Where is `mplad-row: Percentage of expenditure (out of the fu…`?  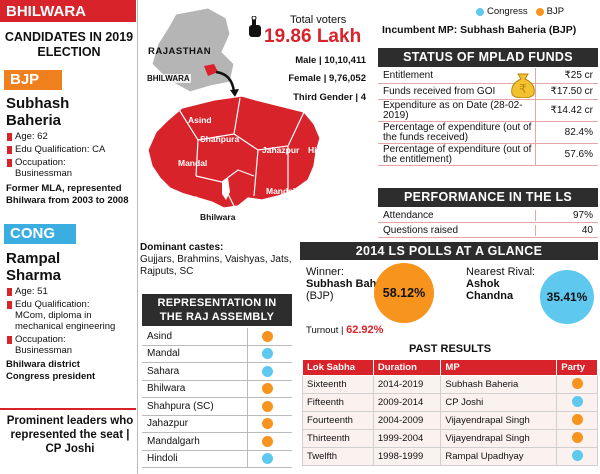 mplad-row: Percentage of expenditure (out of the fu… is located at coordinates (488, 133).